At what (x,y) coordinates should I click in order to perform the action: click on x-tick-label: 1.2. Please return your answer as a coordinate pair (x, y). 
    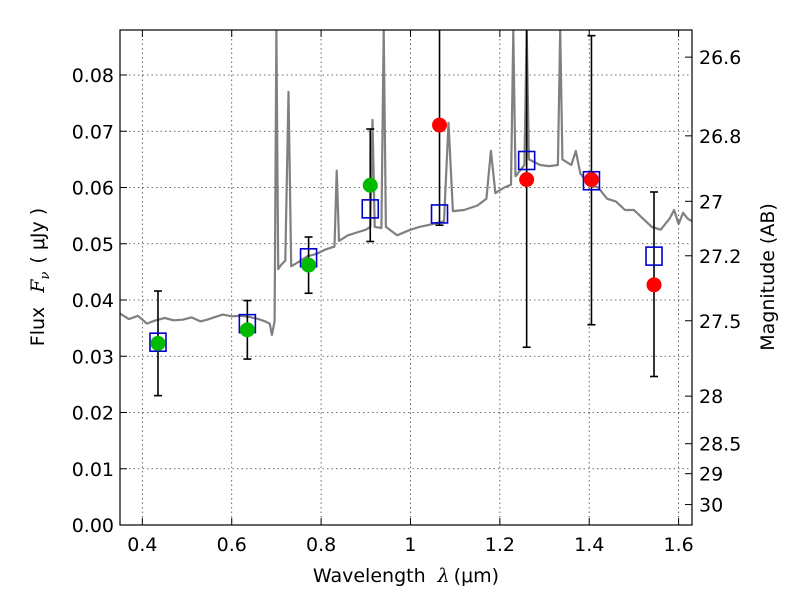
    Looking at the image, I should click on (500, 545).